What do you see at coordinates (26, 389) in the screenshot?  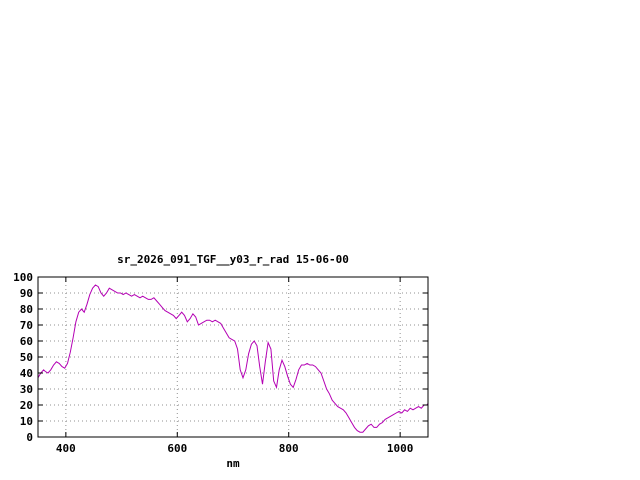 I see `y-tick-label: 30` at bounding box center [26, 389].